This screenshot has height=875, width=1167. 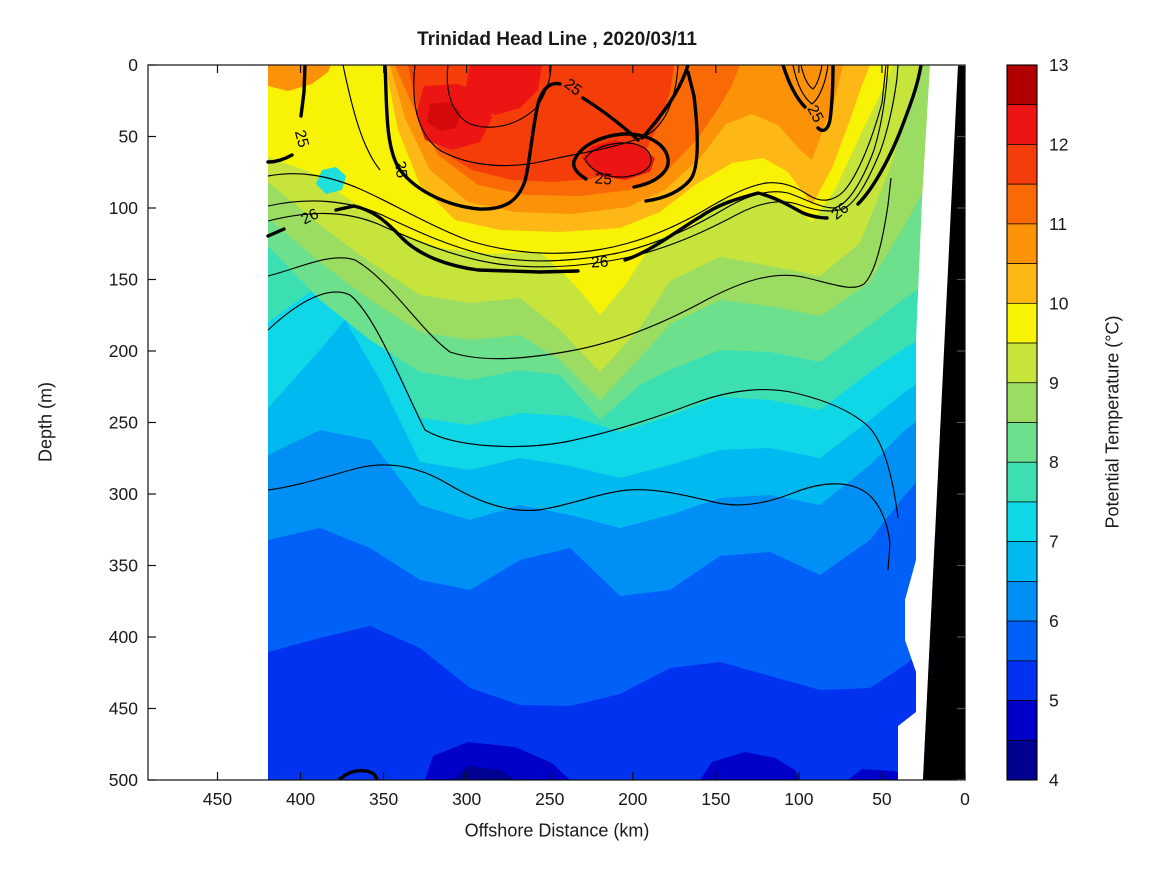 What do you see at coordinates (1054, 621) in the screenshot?
I see `colorbar-tick-label: 6` at bounding box center [1054, 621].